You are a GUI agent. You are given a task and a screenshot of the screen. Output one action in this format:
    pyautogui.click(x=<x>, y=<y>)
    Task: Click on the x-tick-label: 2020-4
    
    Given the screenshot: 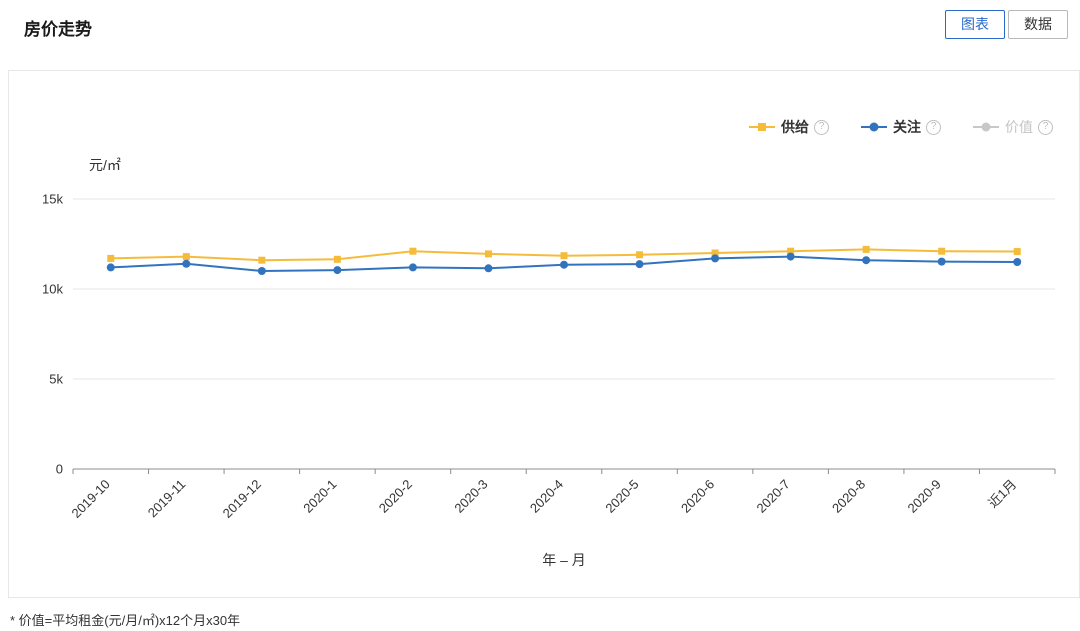 What is the action you would take?
    pyautogui.click(x=546, y=496)
    